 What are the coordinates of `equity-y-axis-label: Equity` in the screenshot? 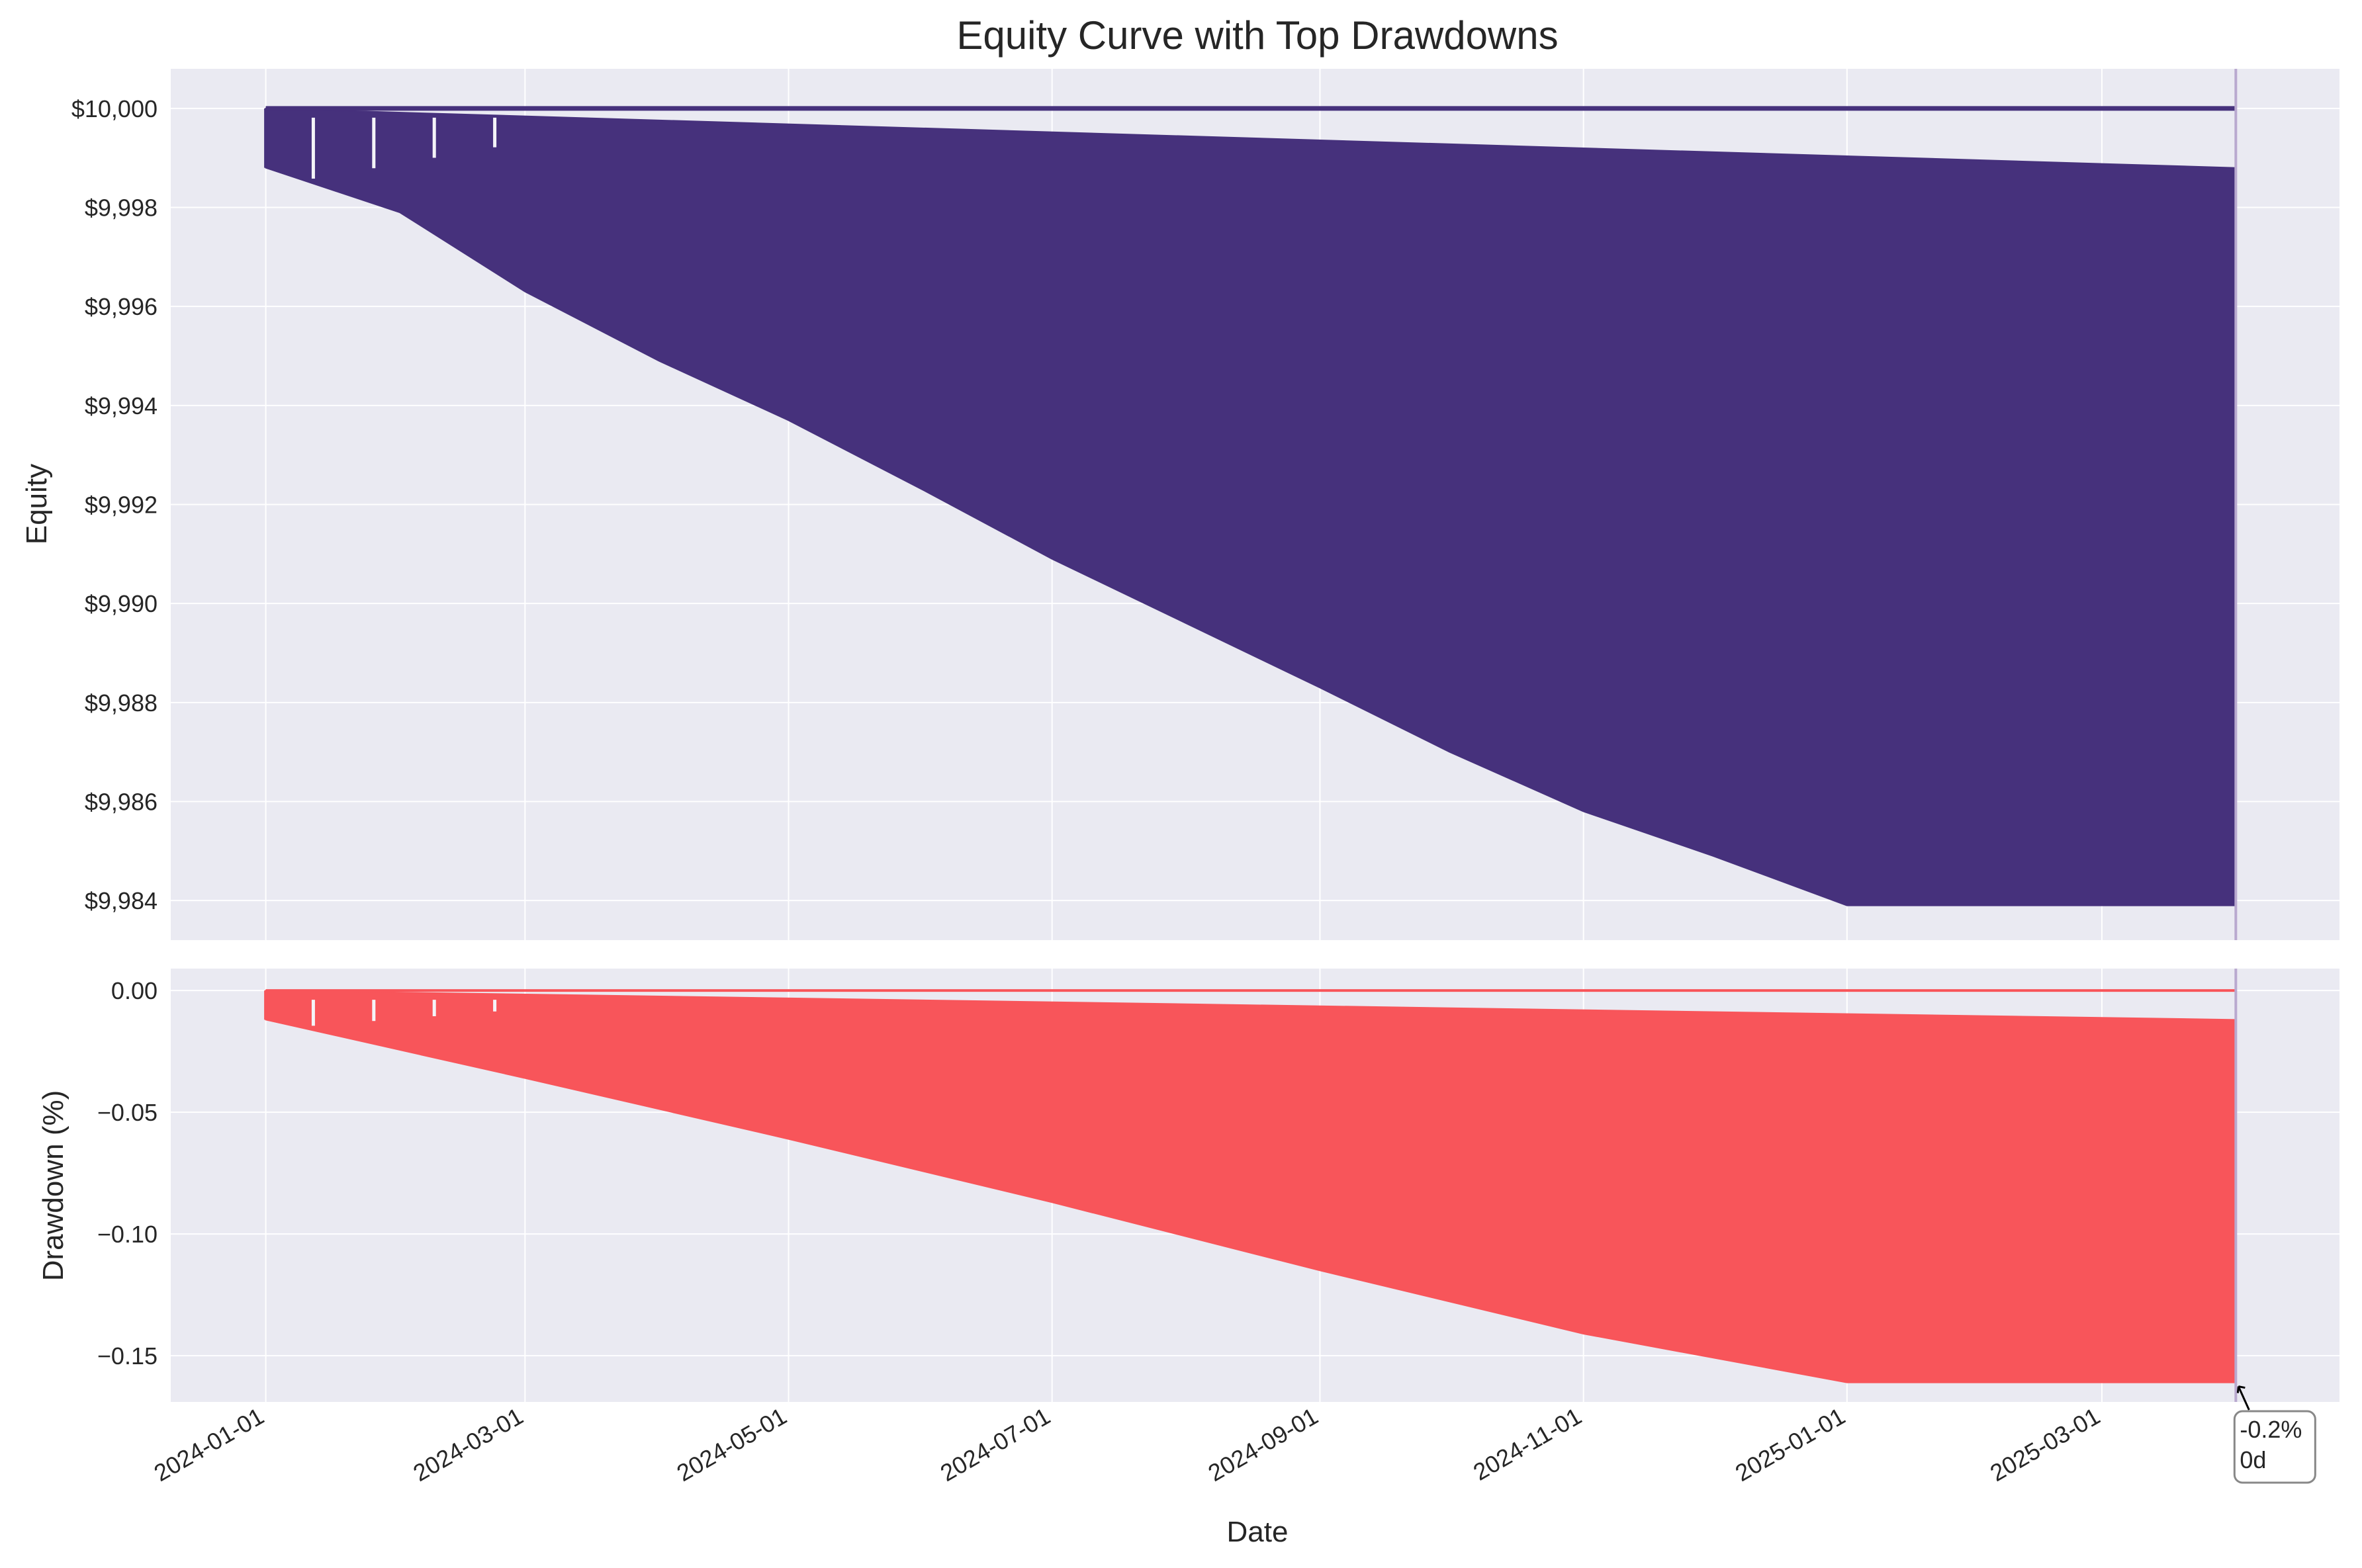 It's located at (37, 504).